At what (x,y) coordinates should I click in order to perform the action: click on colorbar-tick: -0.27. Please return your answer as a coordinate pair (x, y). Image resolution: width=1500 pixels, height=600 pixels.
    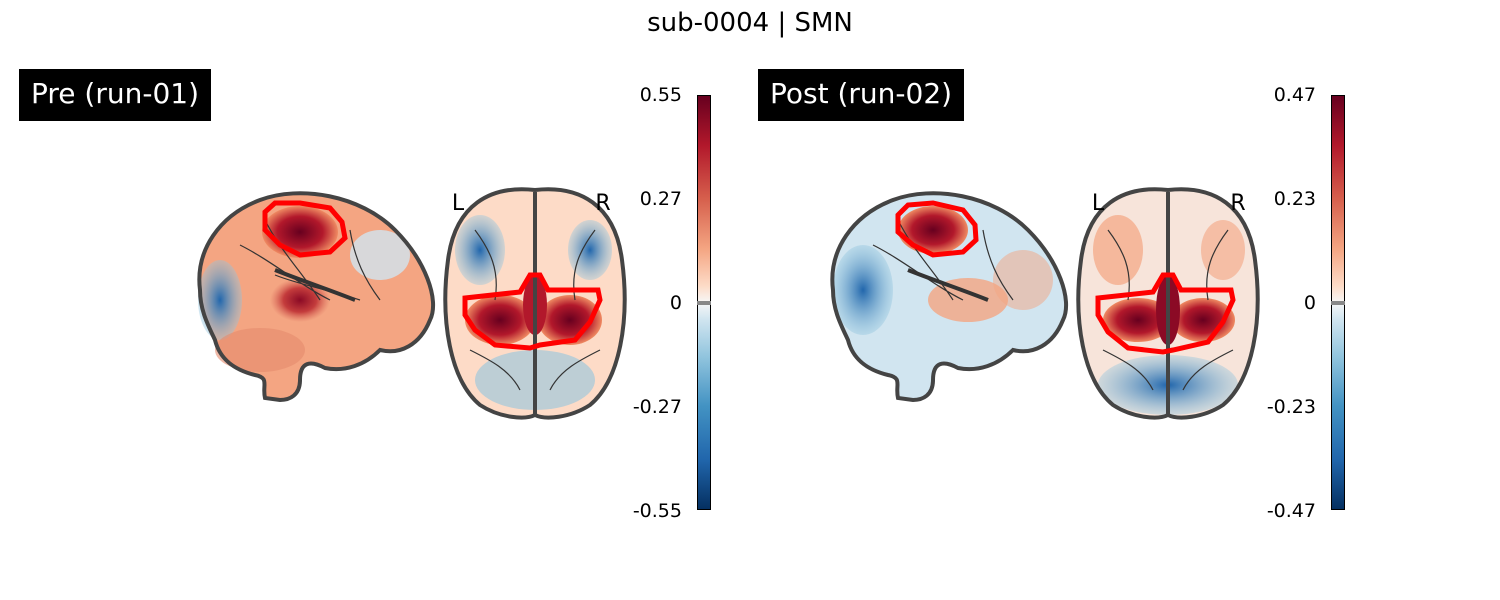
    Looking at the image, I should click on (657, 407).